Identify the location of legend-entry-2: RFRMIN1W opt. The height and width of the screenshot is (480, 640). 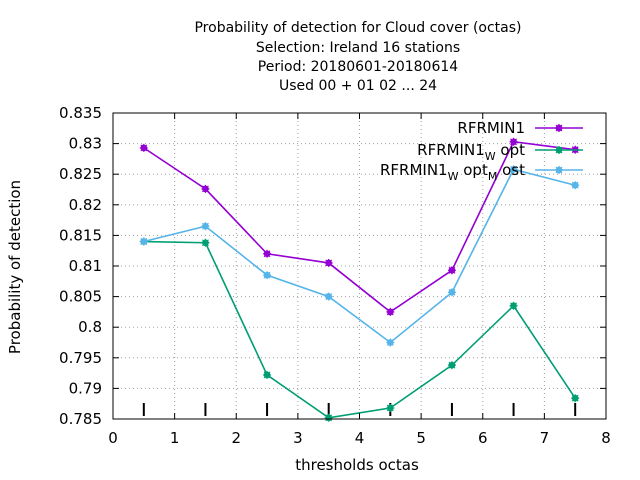
(500, 152).